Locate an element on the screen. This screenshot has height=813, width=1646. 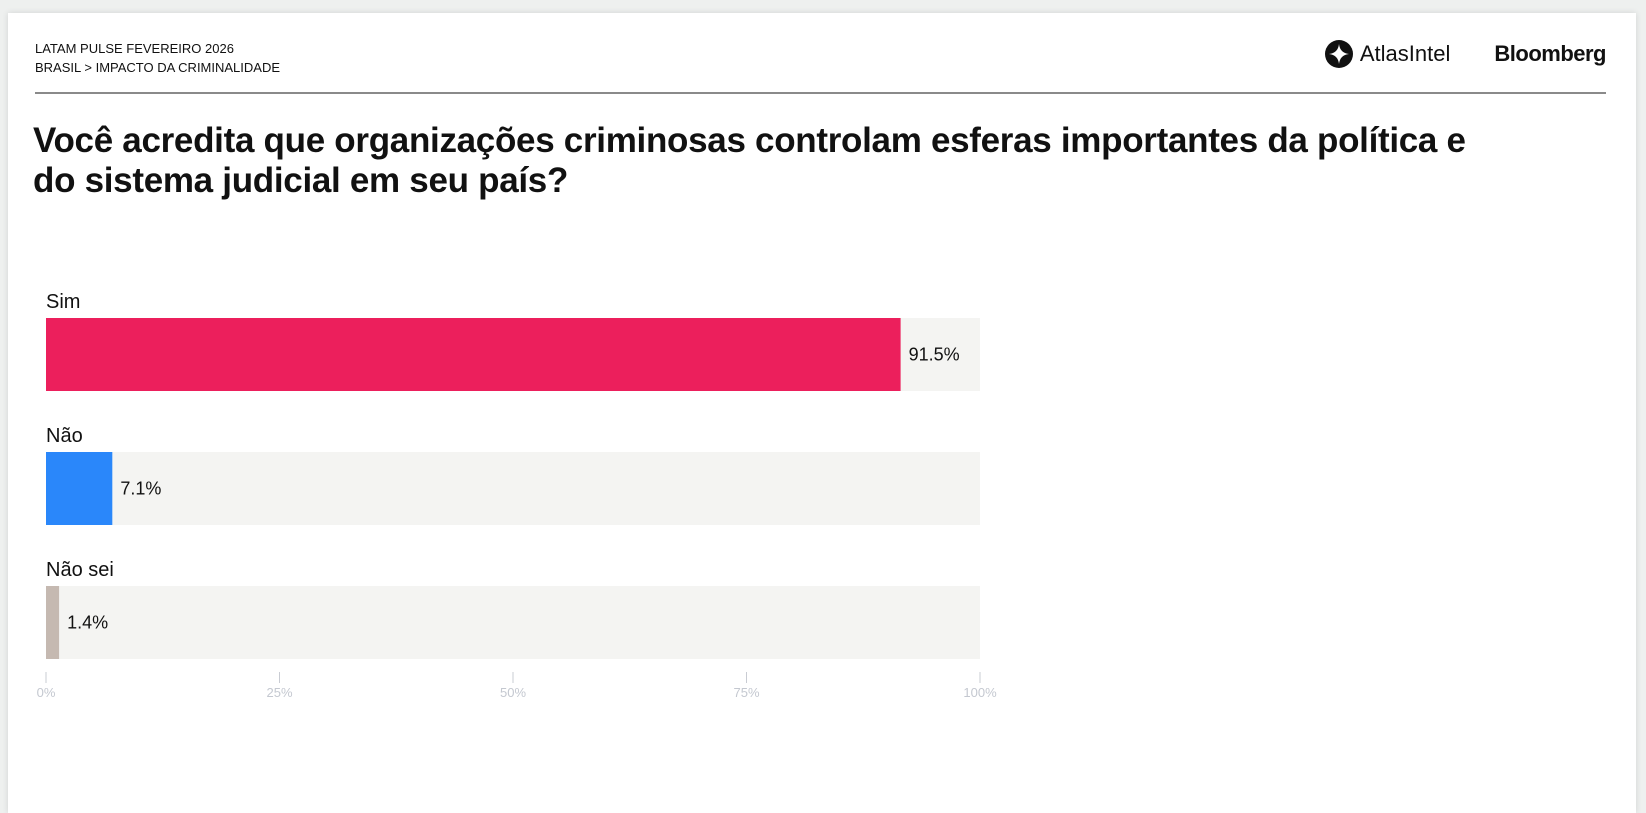
category-label-0: Sim is located at coordinates (63, 302).